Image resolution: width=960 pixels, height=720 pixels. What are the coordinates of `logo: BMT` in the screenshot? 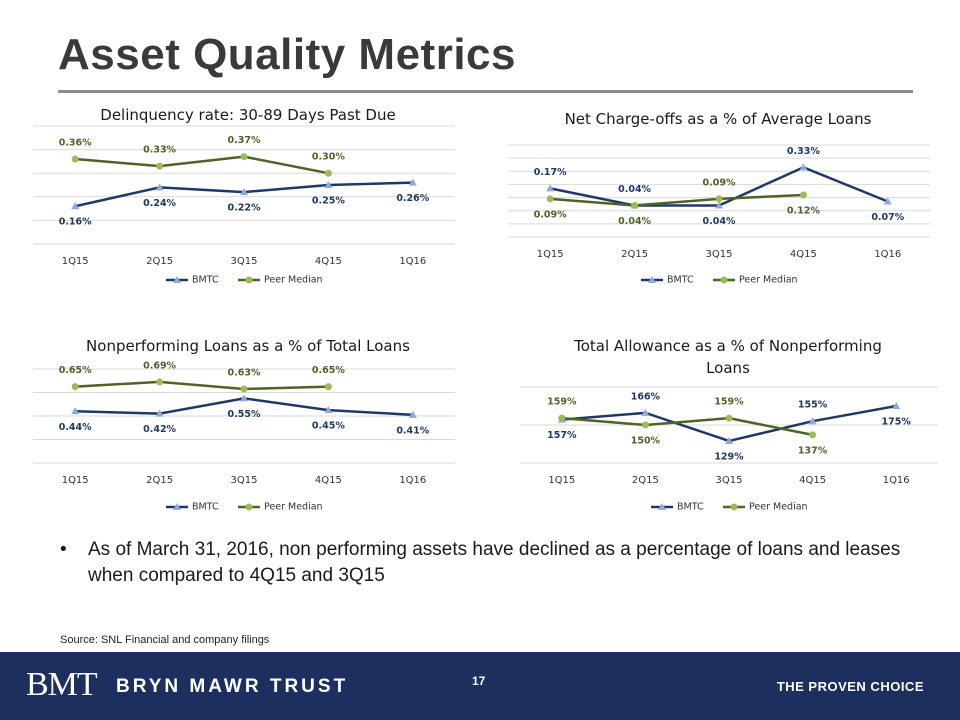 It's located at (62, 684).